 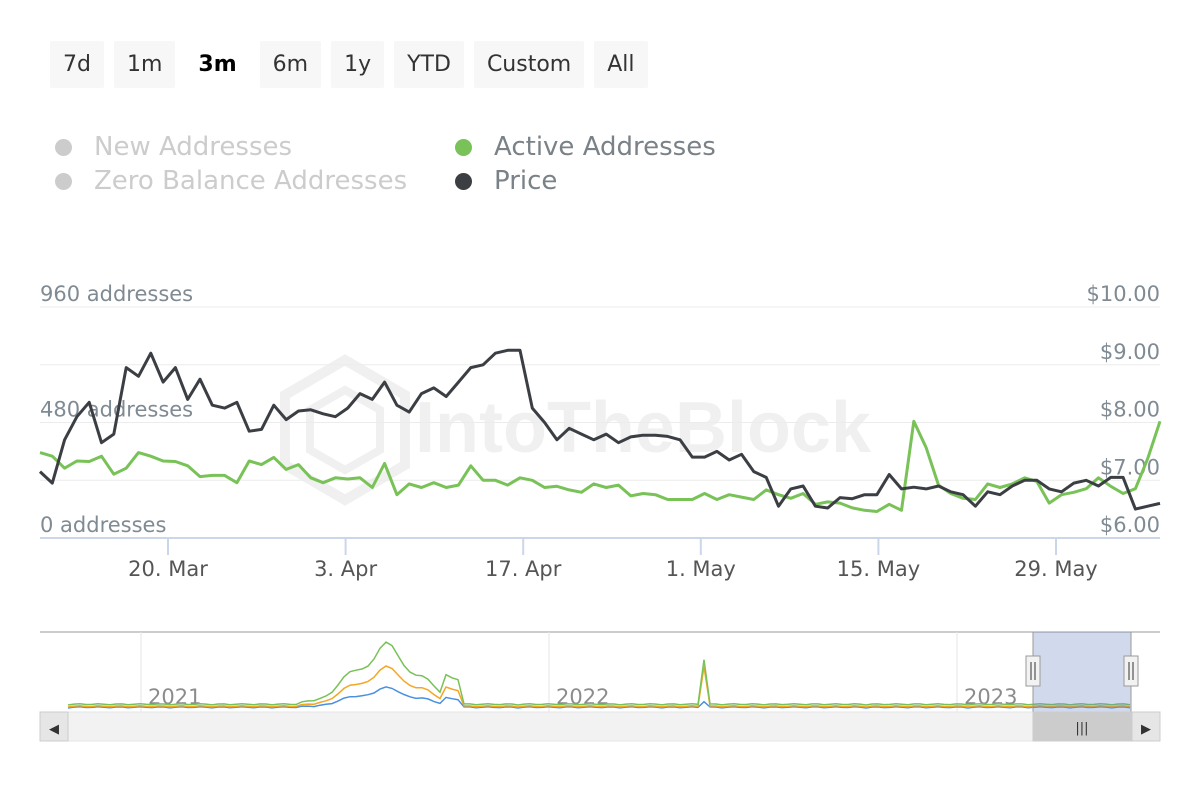 I want to click on navigator-selection, so click(x=1082, y=672).